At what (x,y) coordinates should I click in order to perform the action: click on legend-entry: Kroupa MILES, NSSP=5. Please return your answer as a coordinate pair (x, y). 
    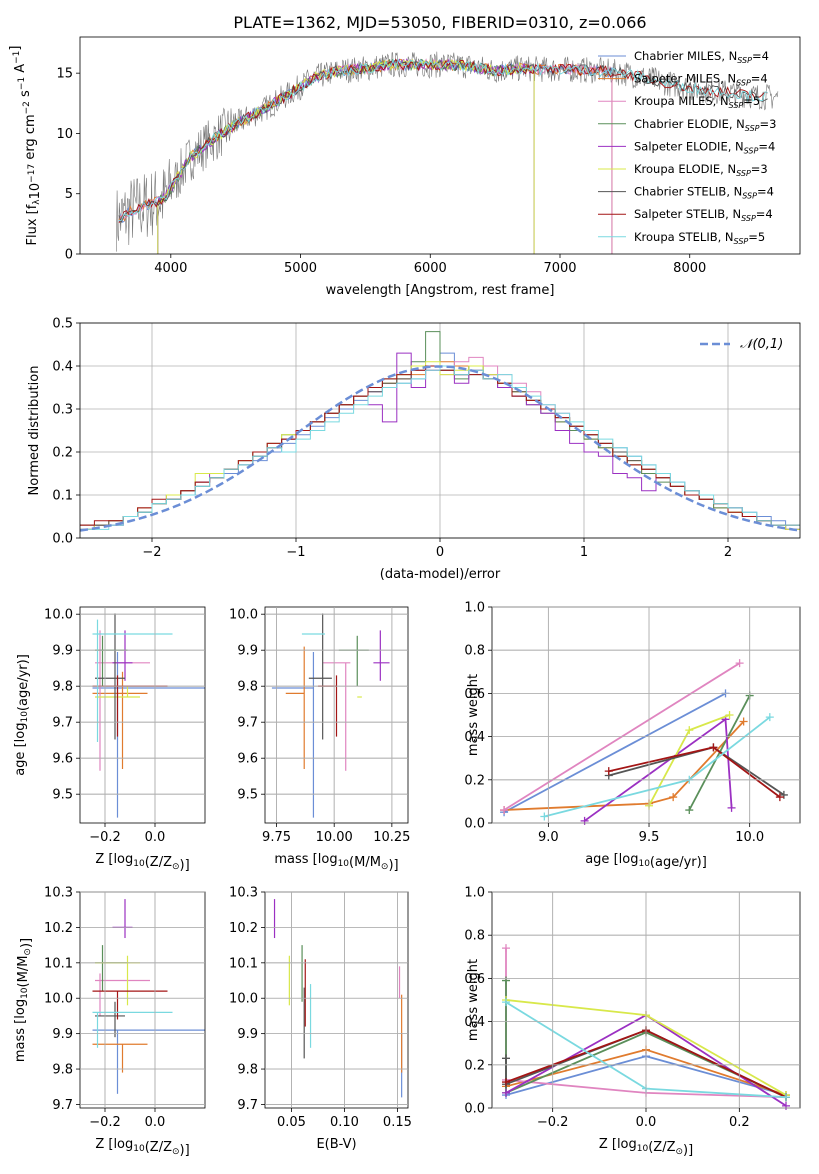
    Looking at the image, I should click on (697, 102).